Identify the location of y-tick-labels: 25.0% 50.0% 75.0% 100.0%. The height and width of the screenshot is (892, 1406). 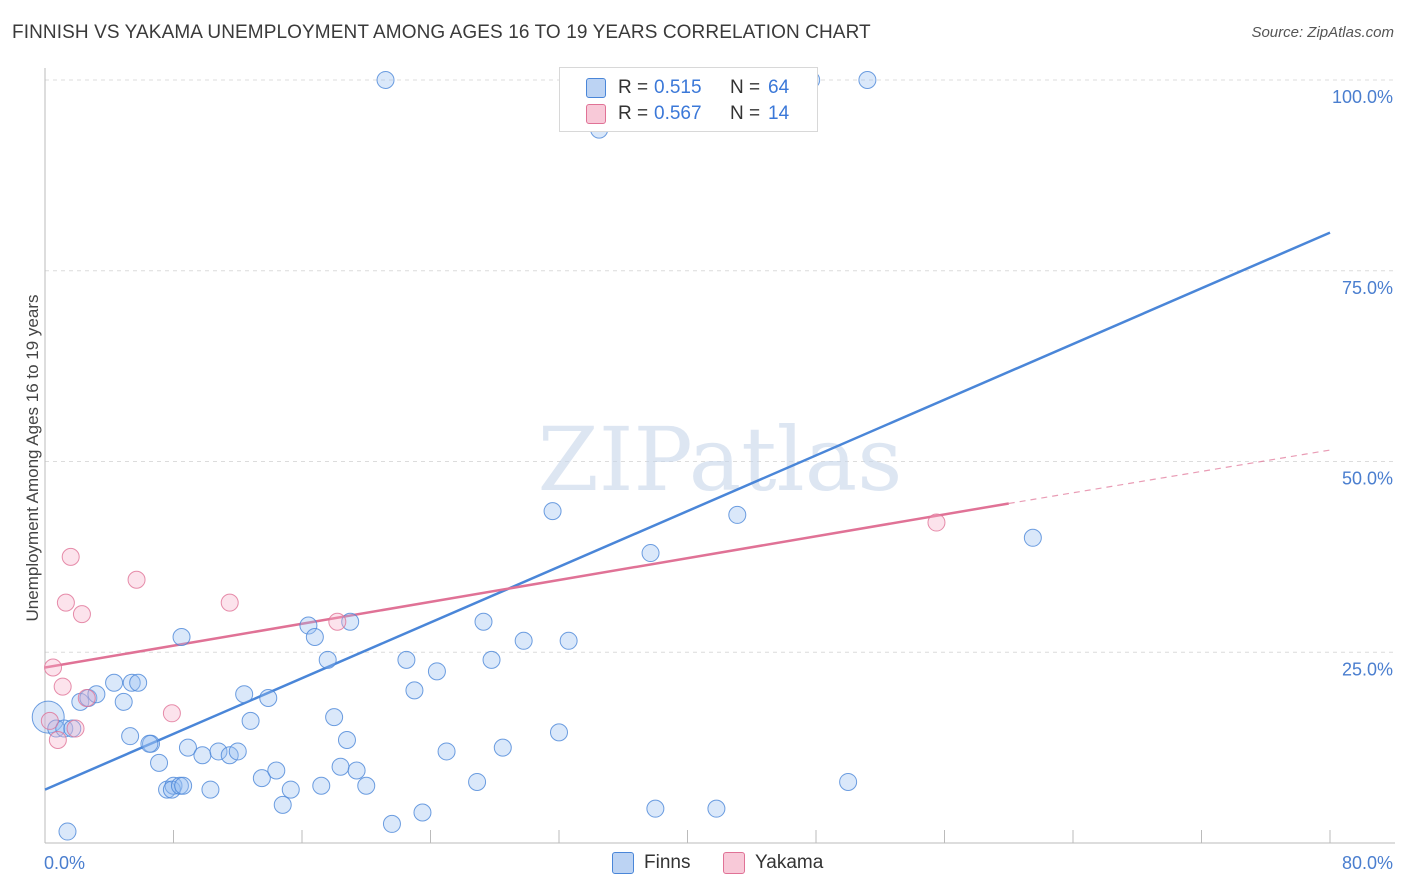
(1362, 383).